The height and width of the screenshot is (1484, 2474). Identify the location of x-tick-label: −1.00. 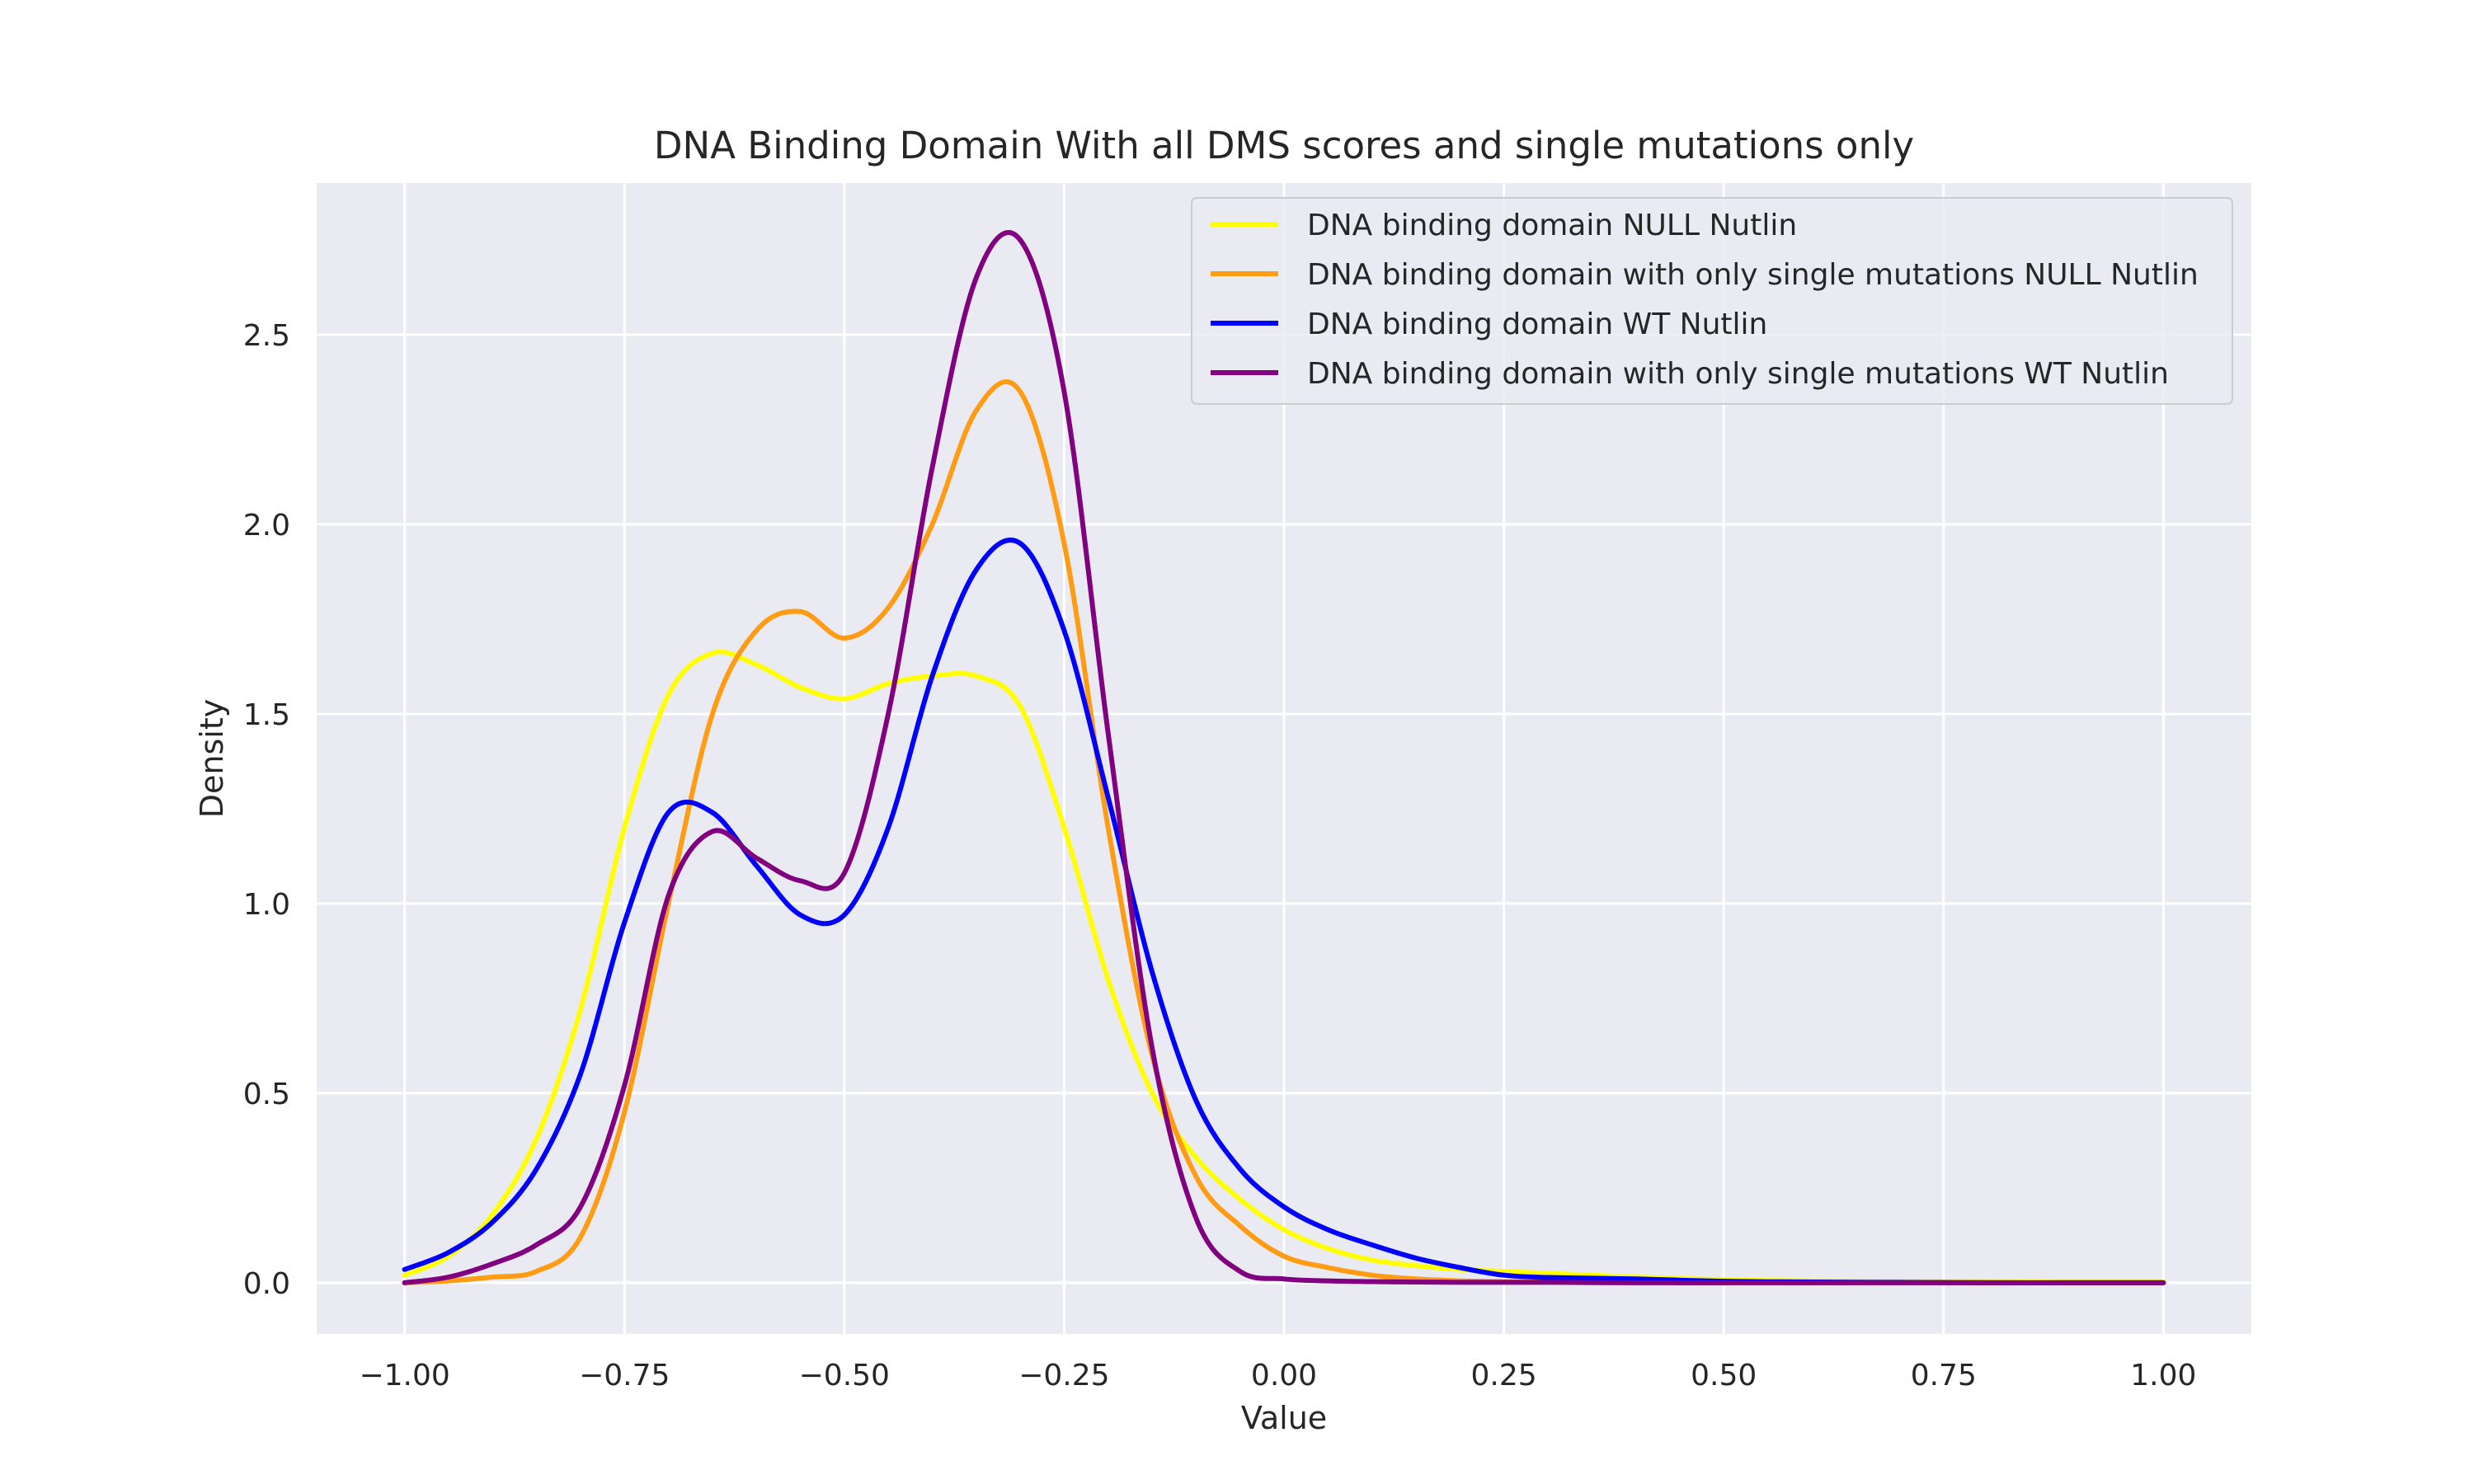
(404, 1375).